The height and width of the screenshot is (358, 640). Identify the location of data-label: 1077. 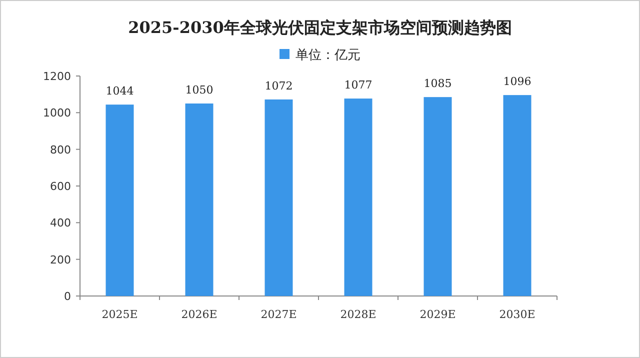
(358, 85).